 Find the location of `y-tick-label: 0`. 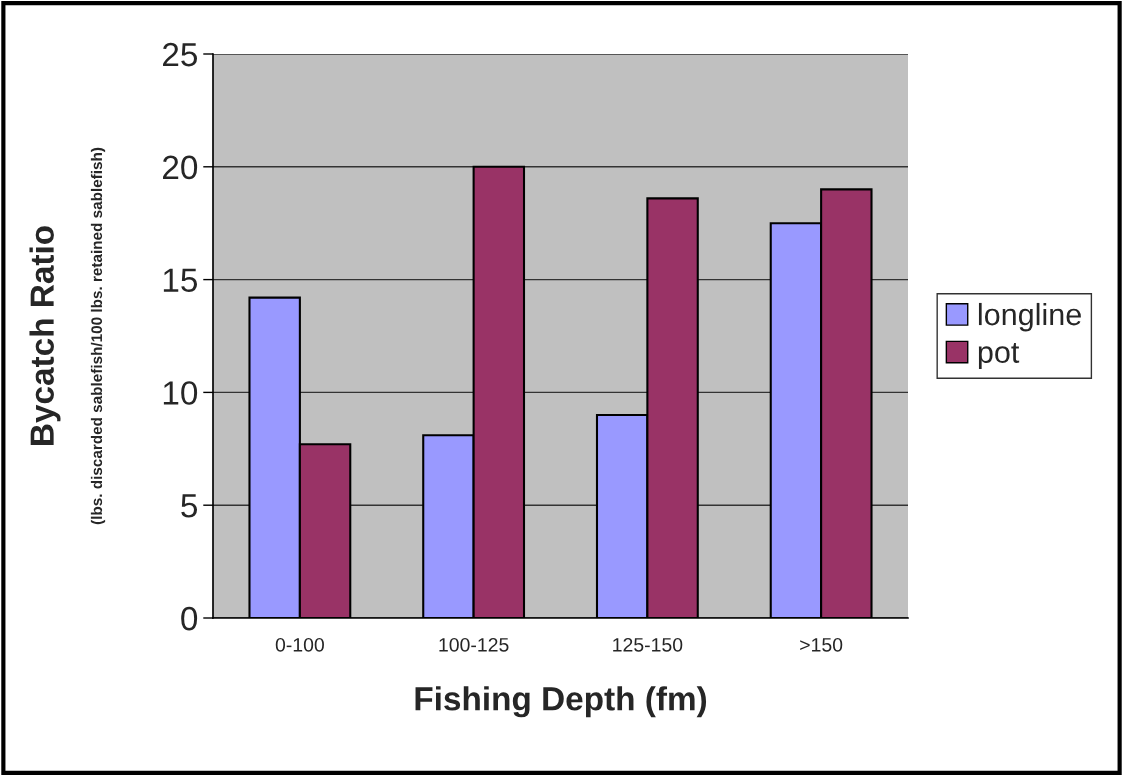

y-tick-label: 0 is located at coordinates (189, 618).